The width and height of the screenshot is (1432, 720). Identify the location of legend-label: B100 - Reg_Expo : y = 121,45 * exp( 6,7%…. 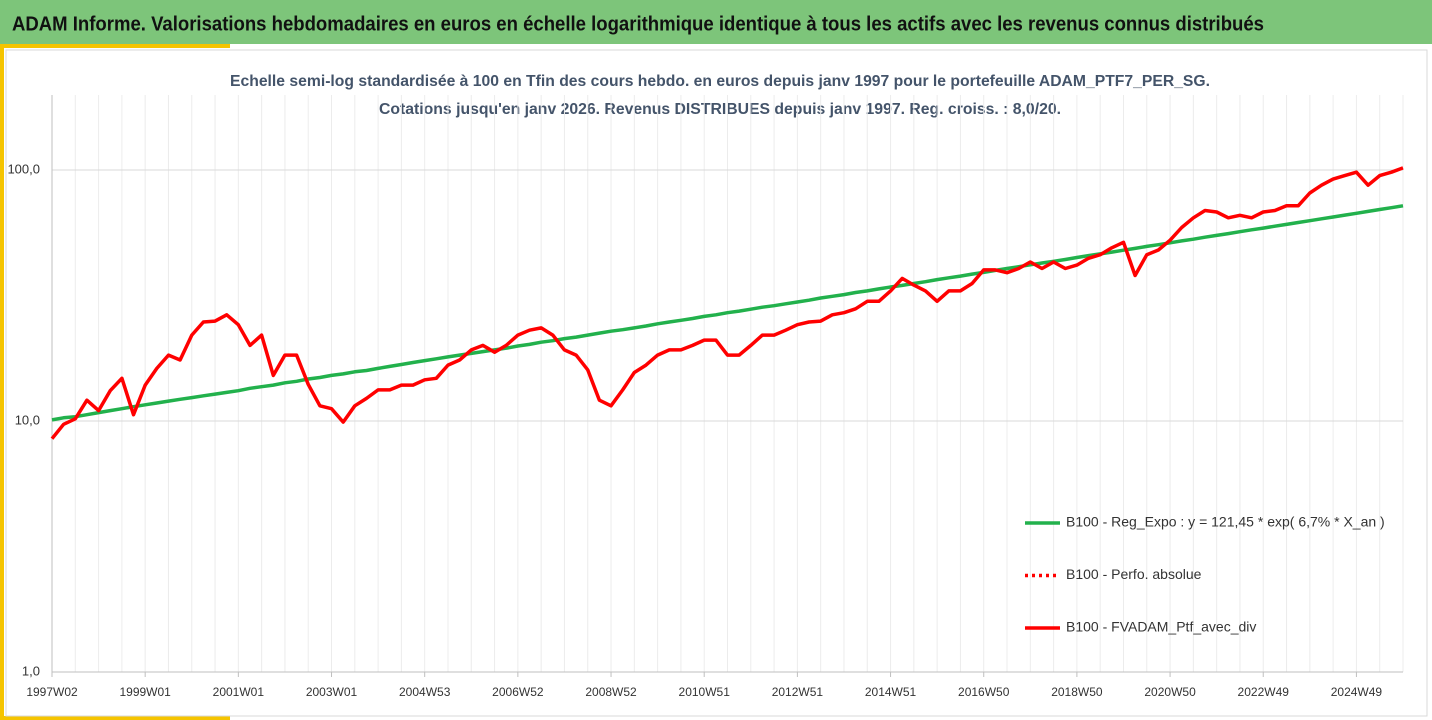
(1225, 522).